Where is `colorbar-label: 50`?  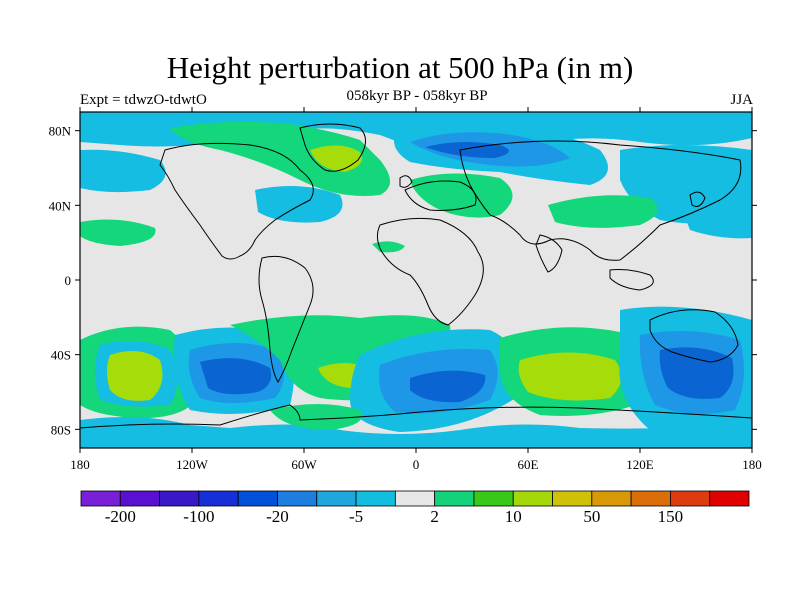
colorbar-label: 50 is located at coordinates (591, 516).